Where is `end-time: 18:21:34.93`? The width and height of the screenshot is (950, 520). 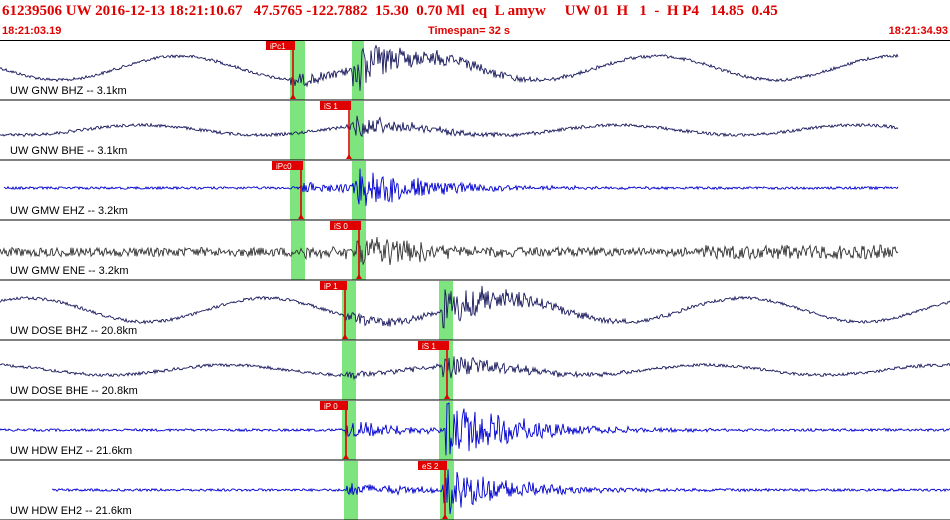 end-time: 18:21:34.93 is located at coordinates (918, 31).